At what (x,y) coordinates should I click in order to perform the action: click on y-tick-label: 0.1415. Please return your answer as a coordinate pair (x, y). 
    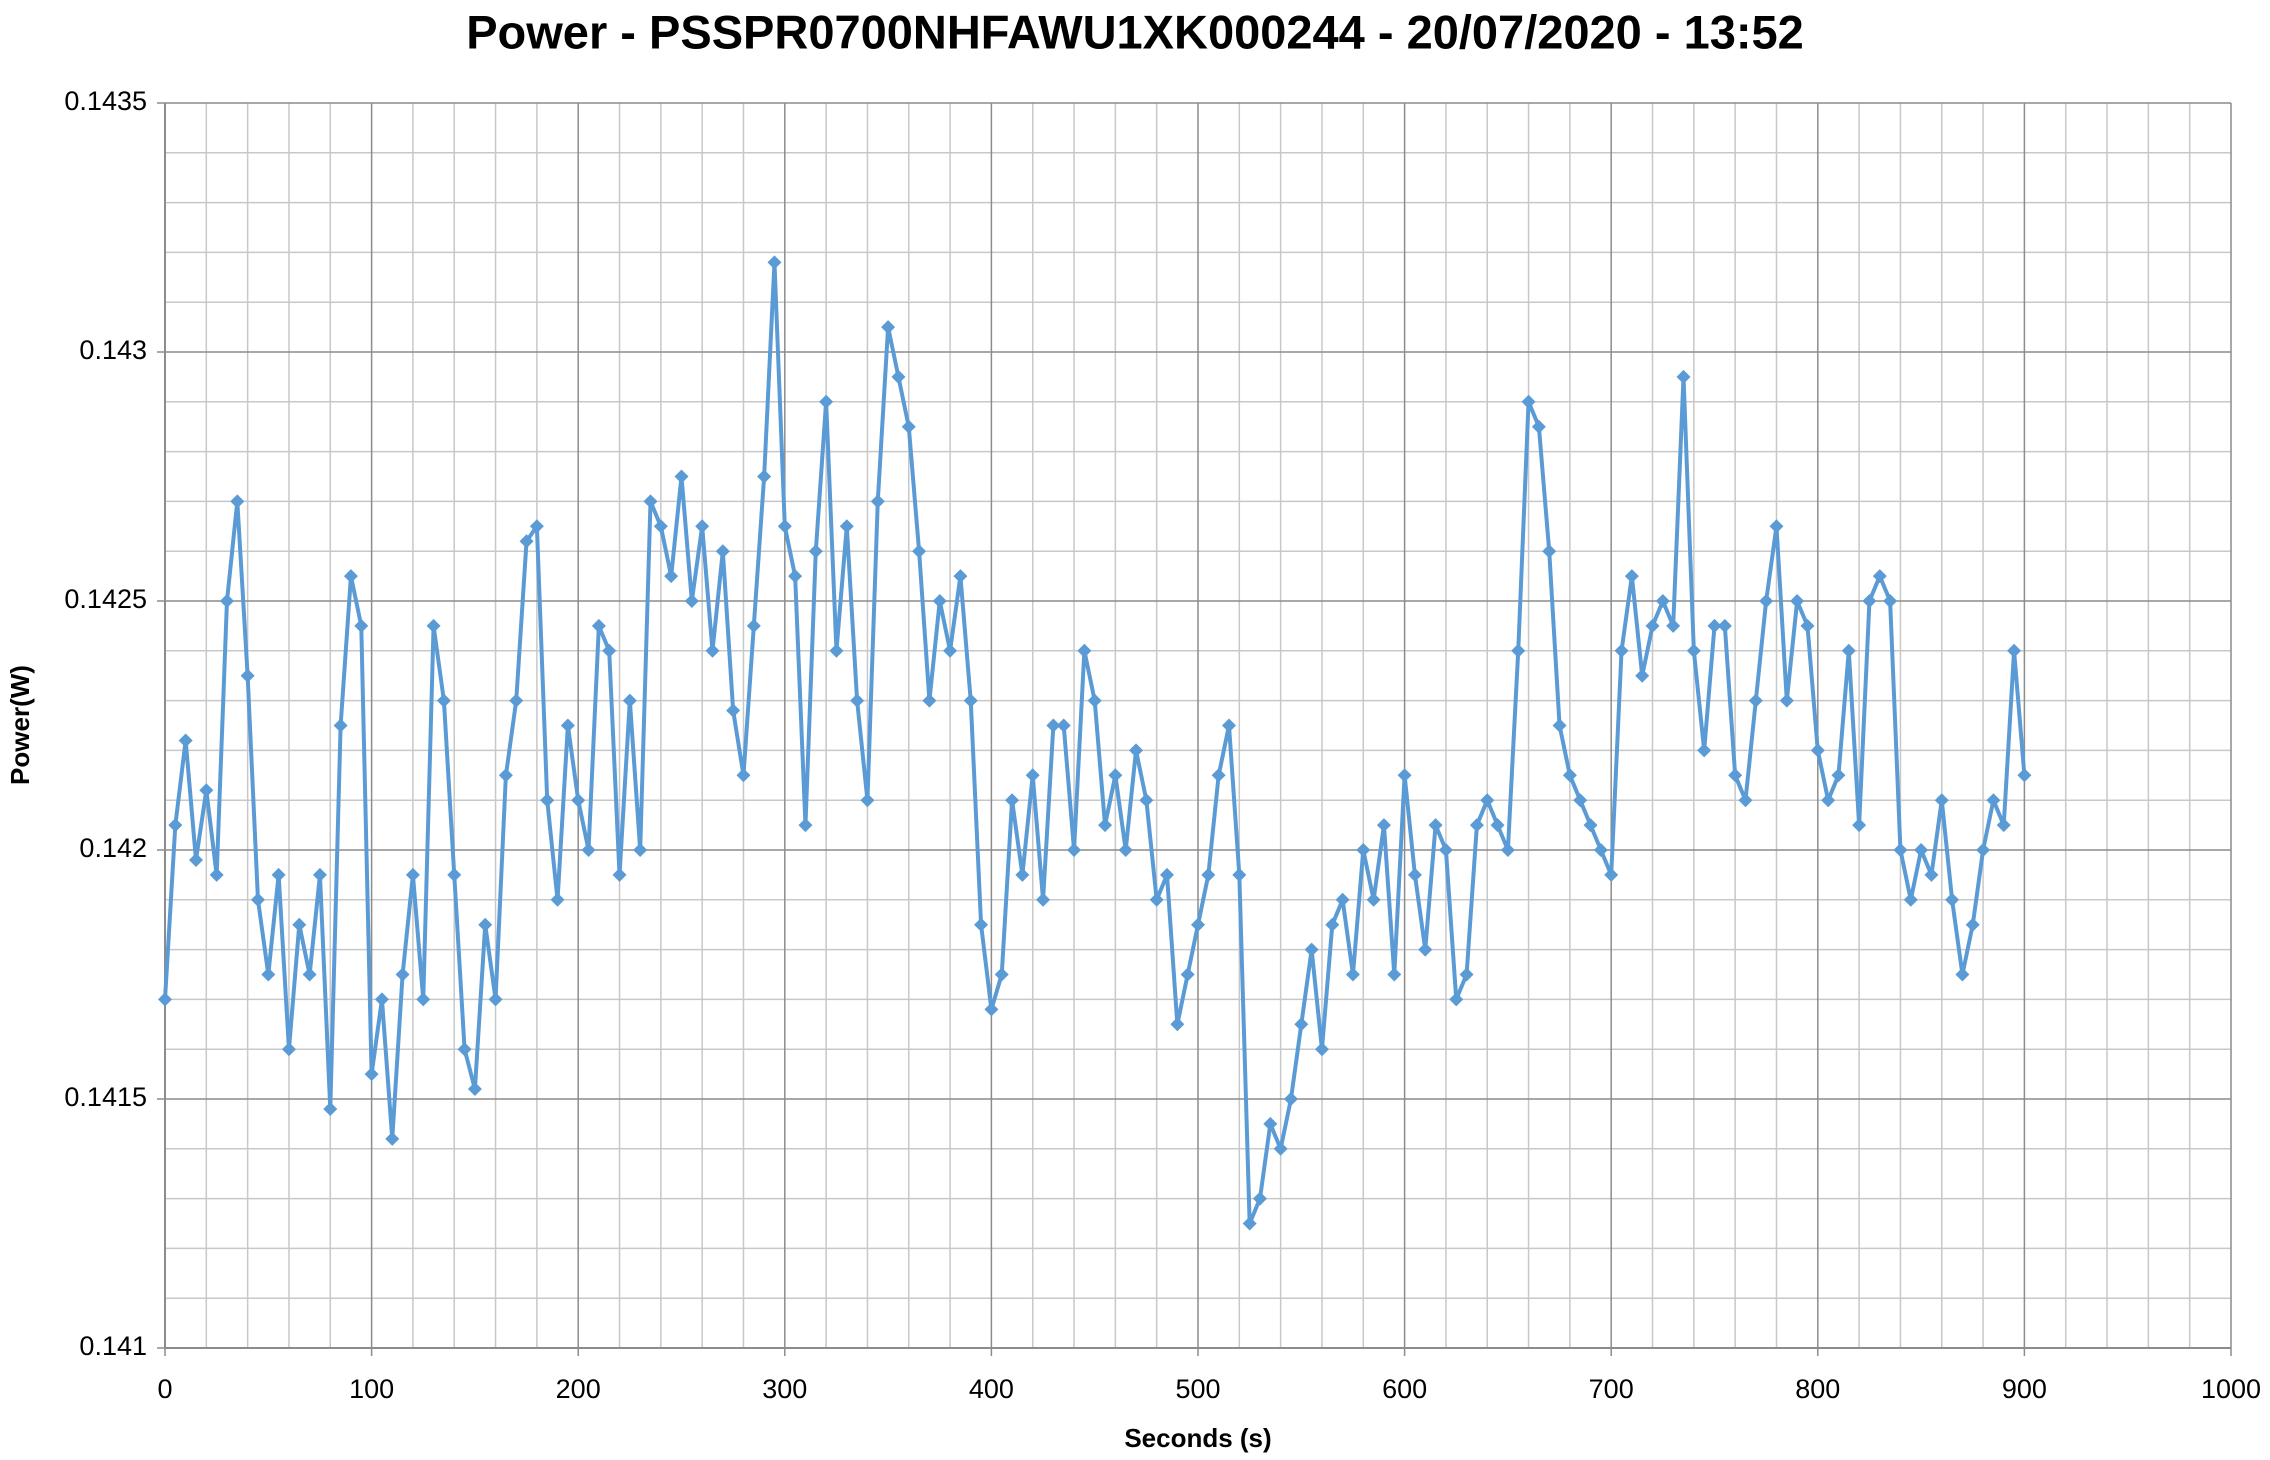
    Looking at the image, I should click on (105, 1097).